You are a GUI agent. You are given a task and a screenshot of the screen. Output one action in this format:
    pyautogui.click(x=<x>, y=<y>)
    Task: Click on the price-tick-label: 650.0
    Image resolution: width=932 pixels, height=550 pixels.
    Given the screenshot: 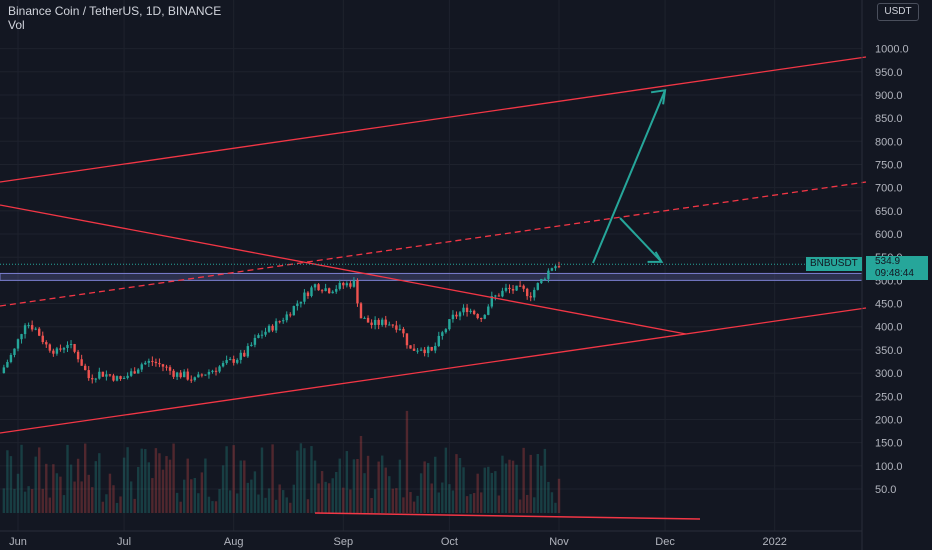 What is the action you would take?
    pyautogui.click(x=889, y=212)
    